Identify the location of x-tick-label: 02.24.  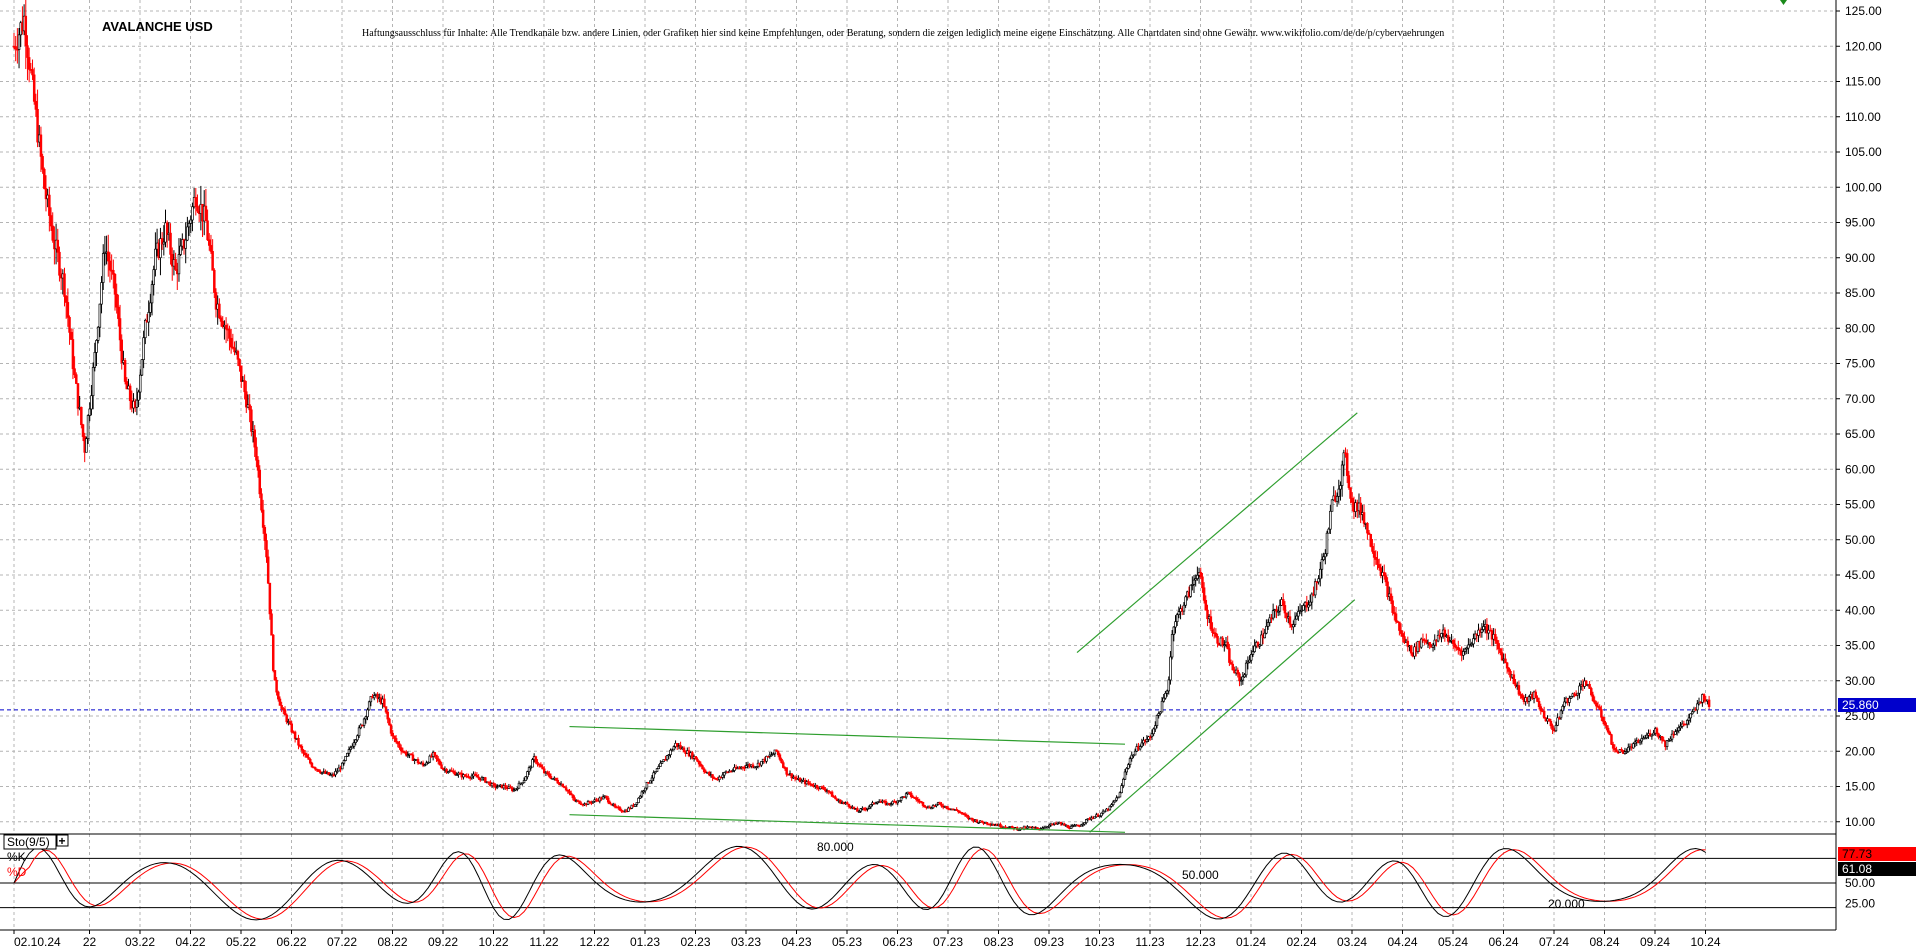
(1301, 941).